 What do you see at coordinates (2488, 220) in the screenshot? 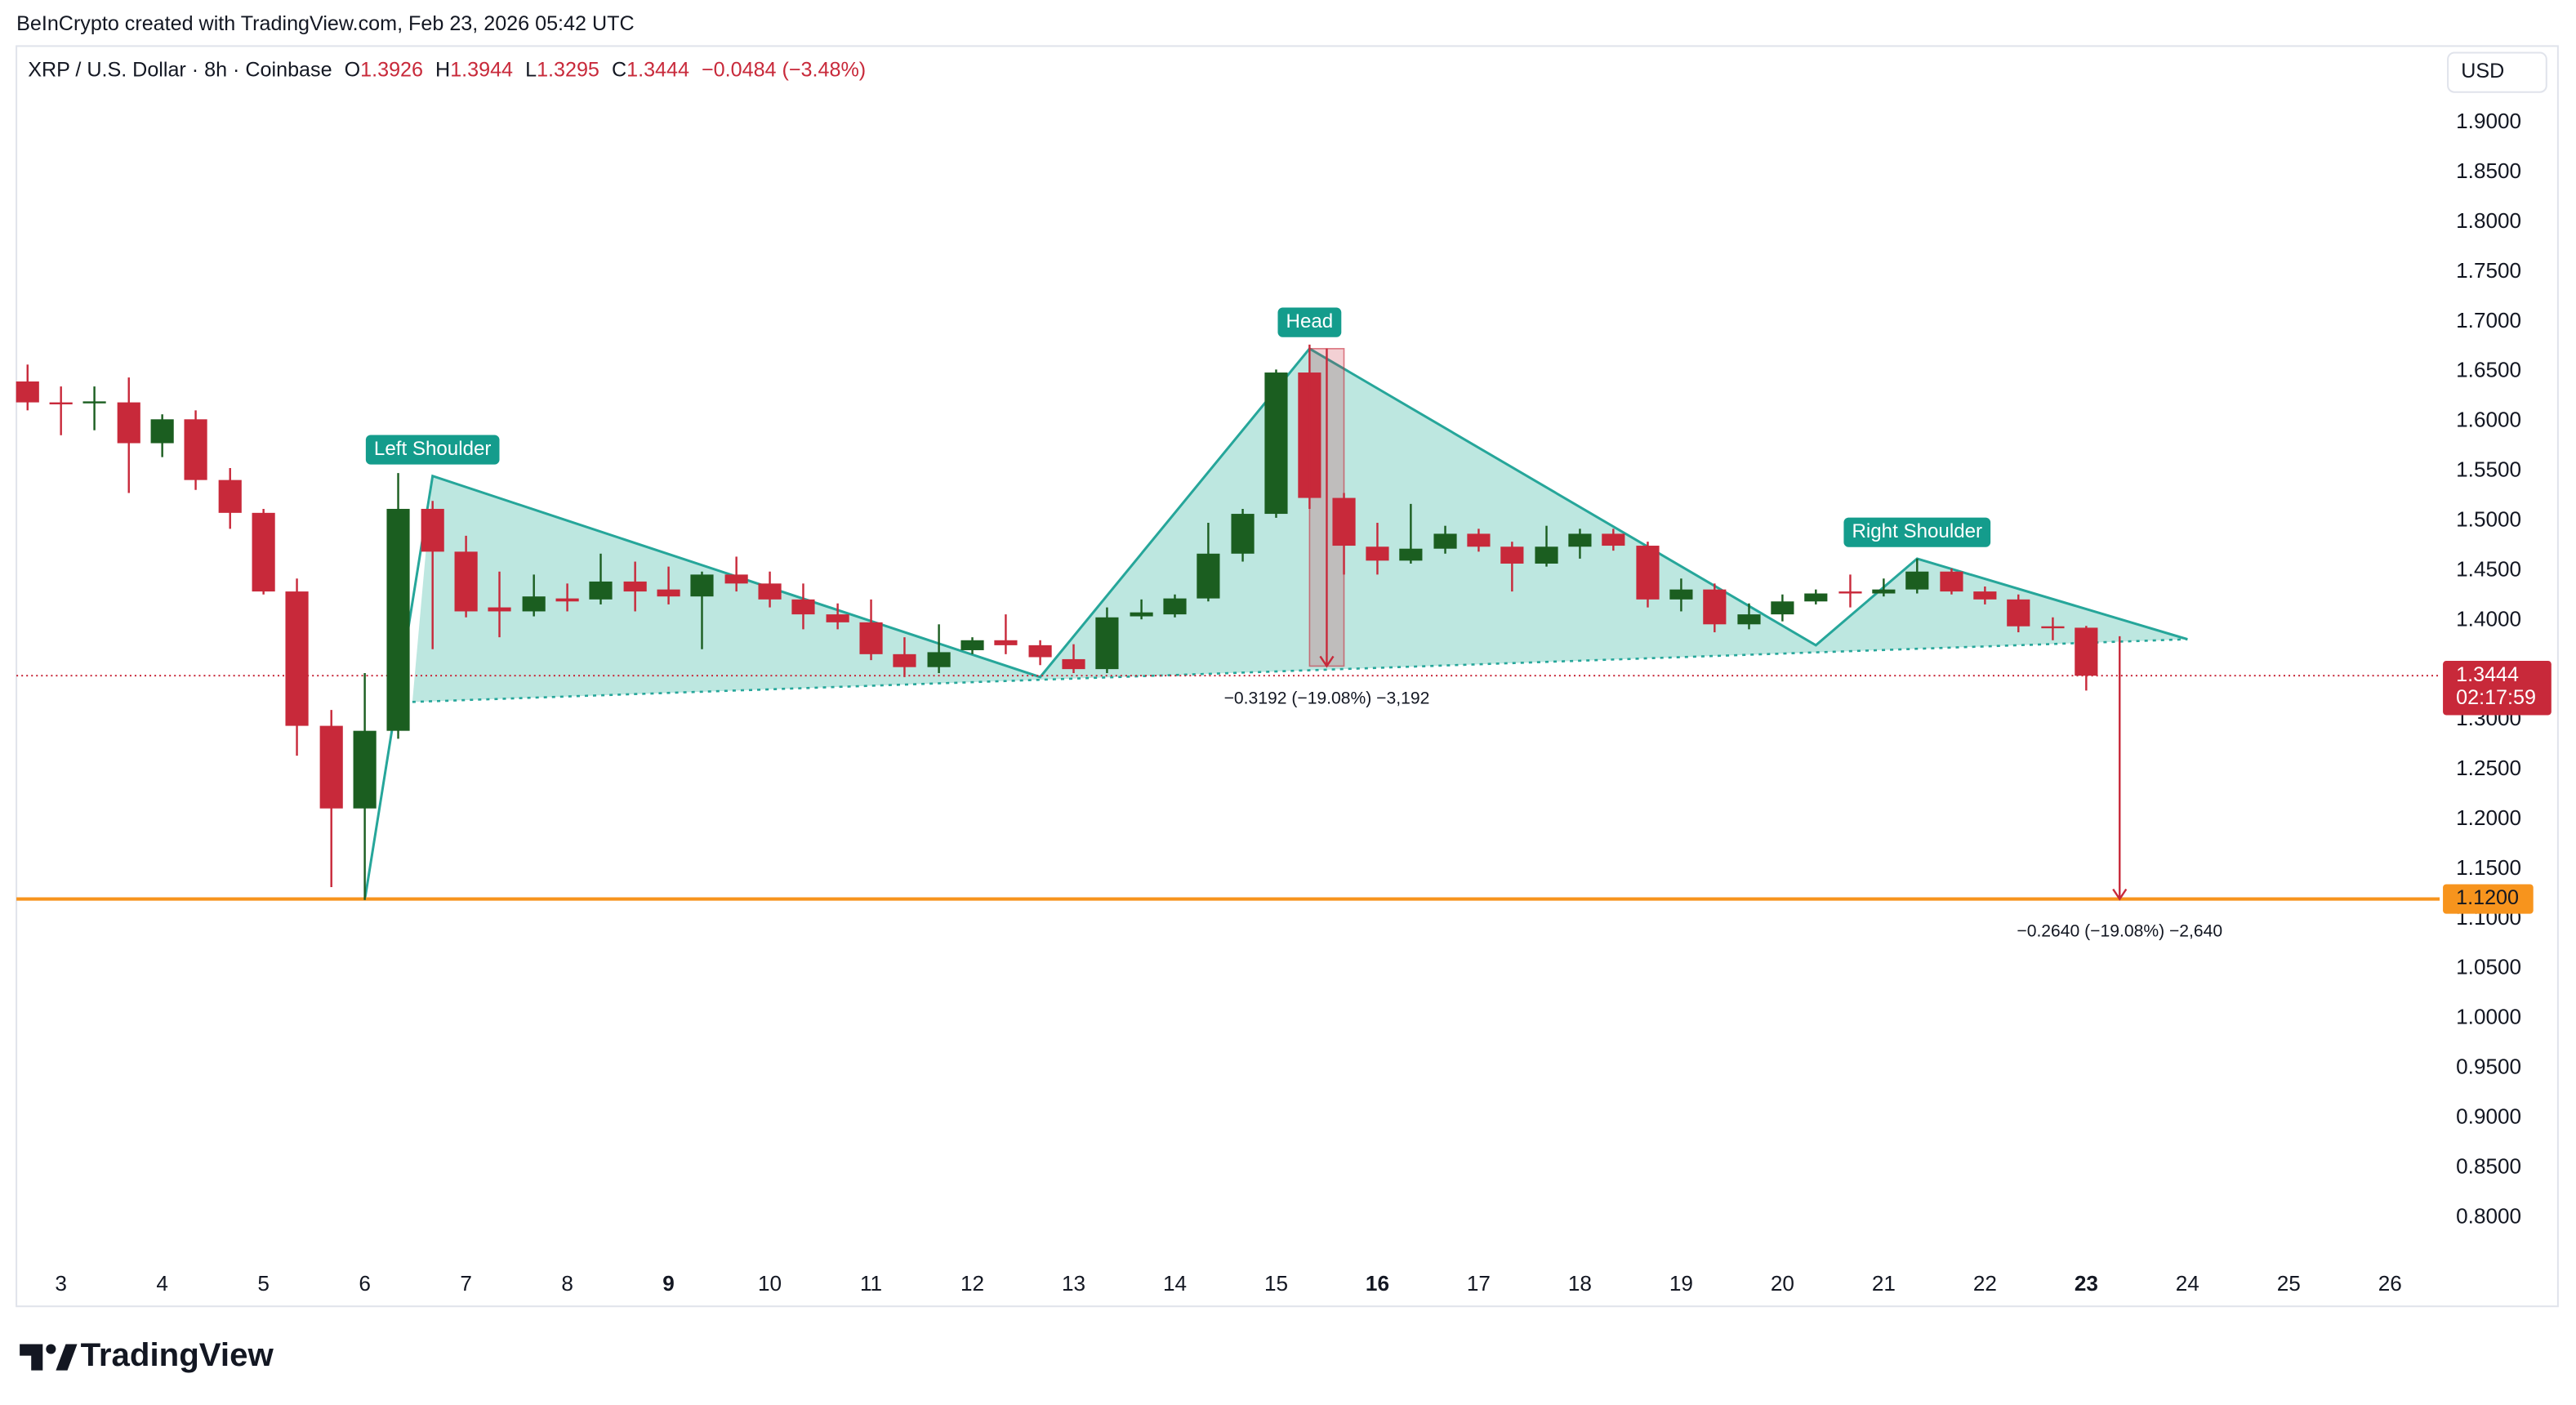
I see `y-tick-label: 1.8000` at bounding box center [2488, 220].